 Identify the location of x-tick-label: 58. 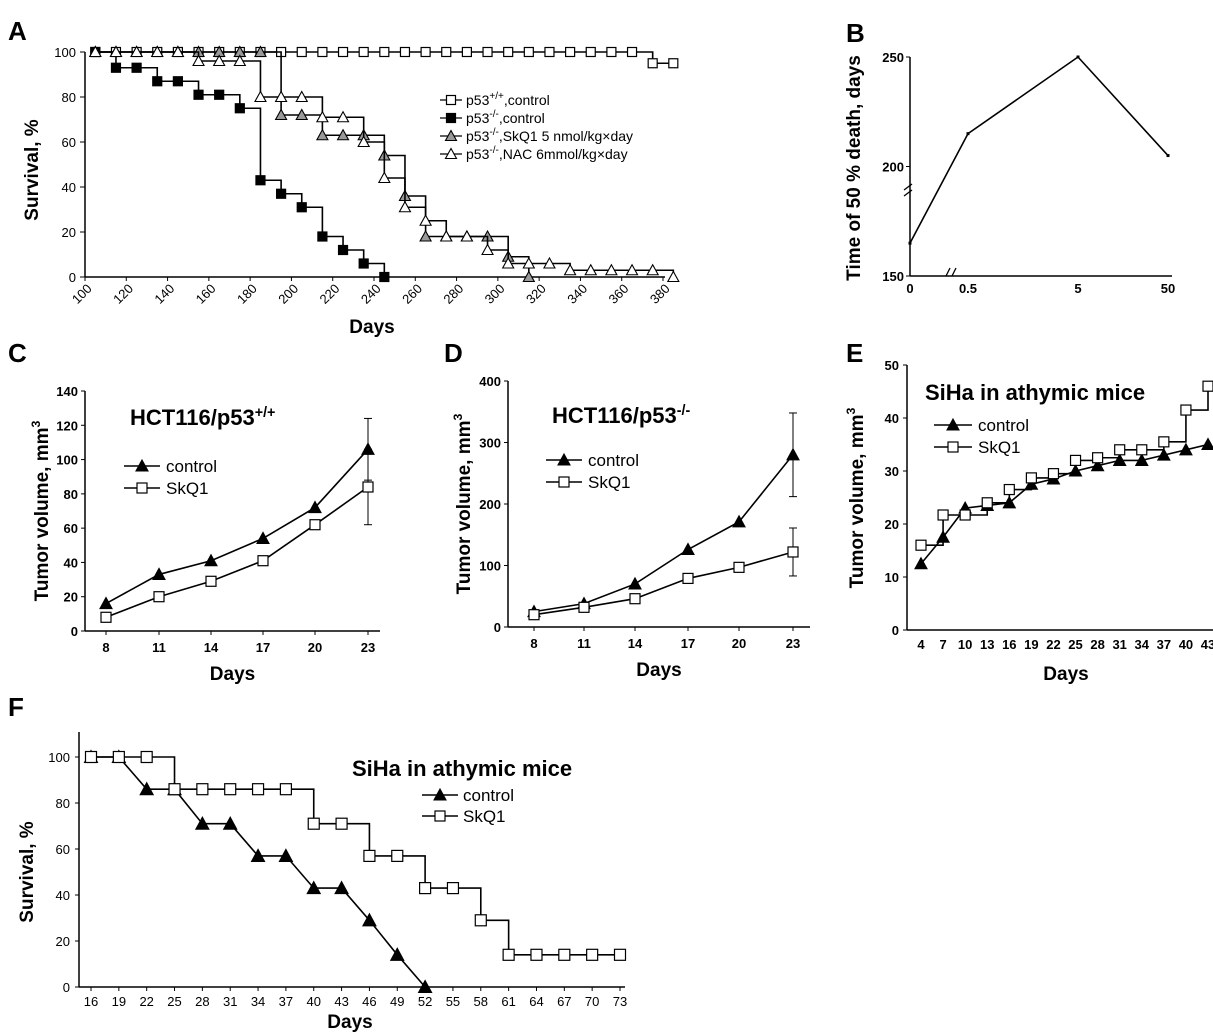
(481, 1001).